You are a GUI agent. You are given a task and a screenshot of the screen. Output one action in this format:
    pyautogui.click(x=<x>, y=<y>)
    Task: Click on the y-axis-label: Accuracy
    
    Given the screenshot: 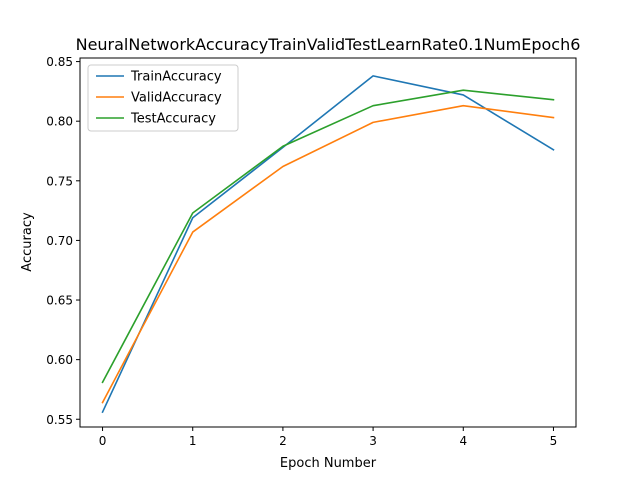 What is the action you would take?
    pyautogui.click(x=27, y=242)
    